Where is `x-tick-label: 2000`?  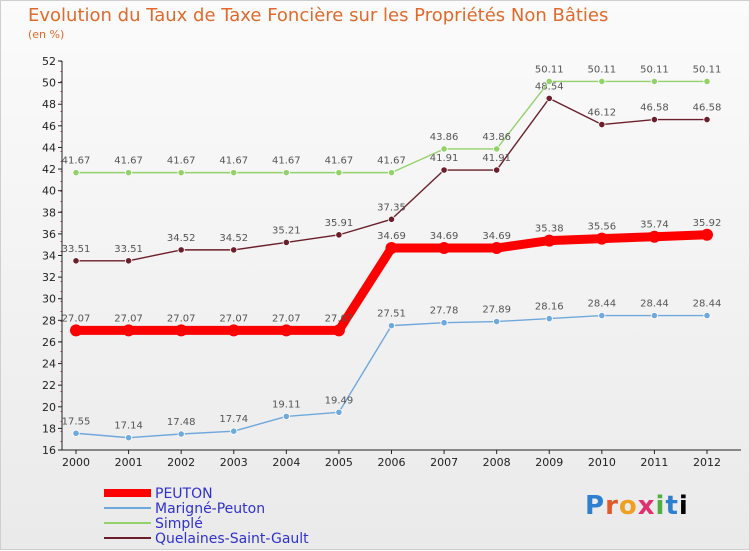 x-tick-label: 2000 is located at coordinates (76, 462).